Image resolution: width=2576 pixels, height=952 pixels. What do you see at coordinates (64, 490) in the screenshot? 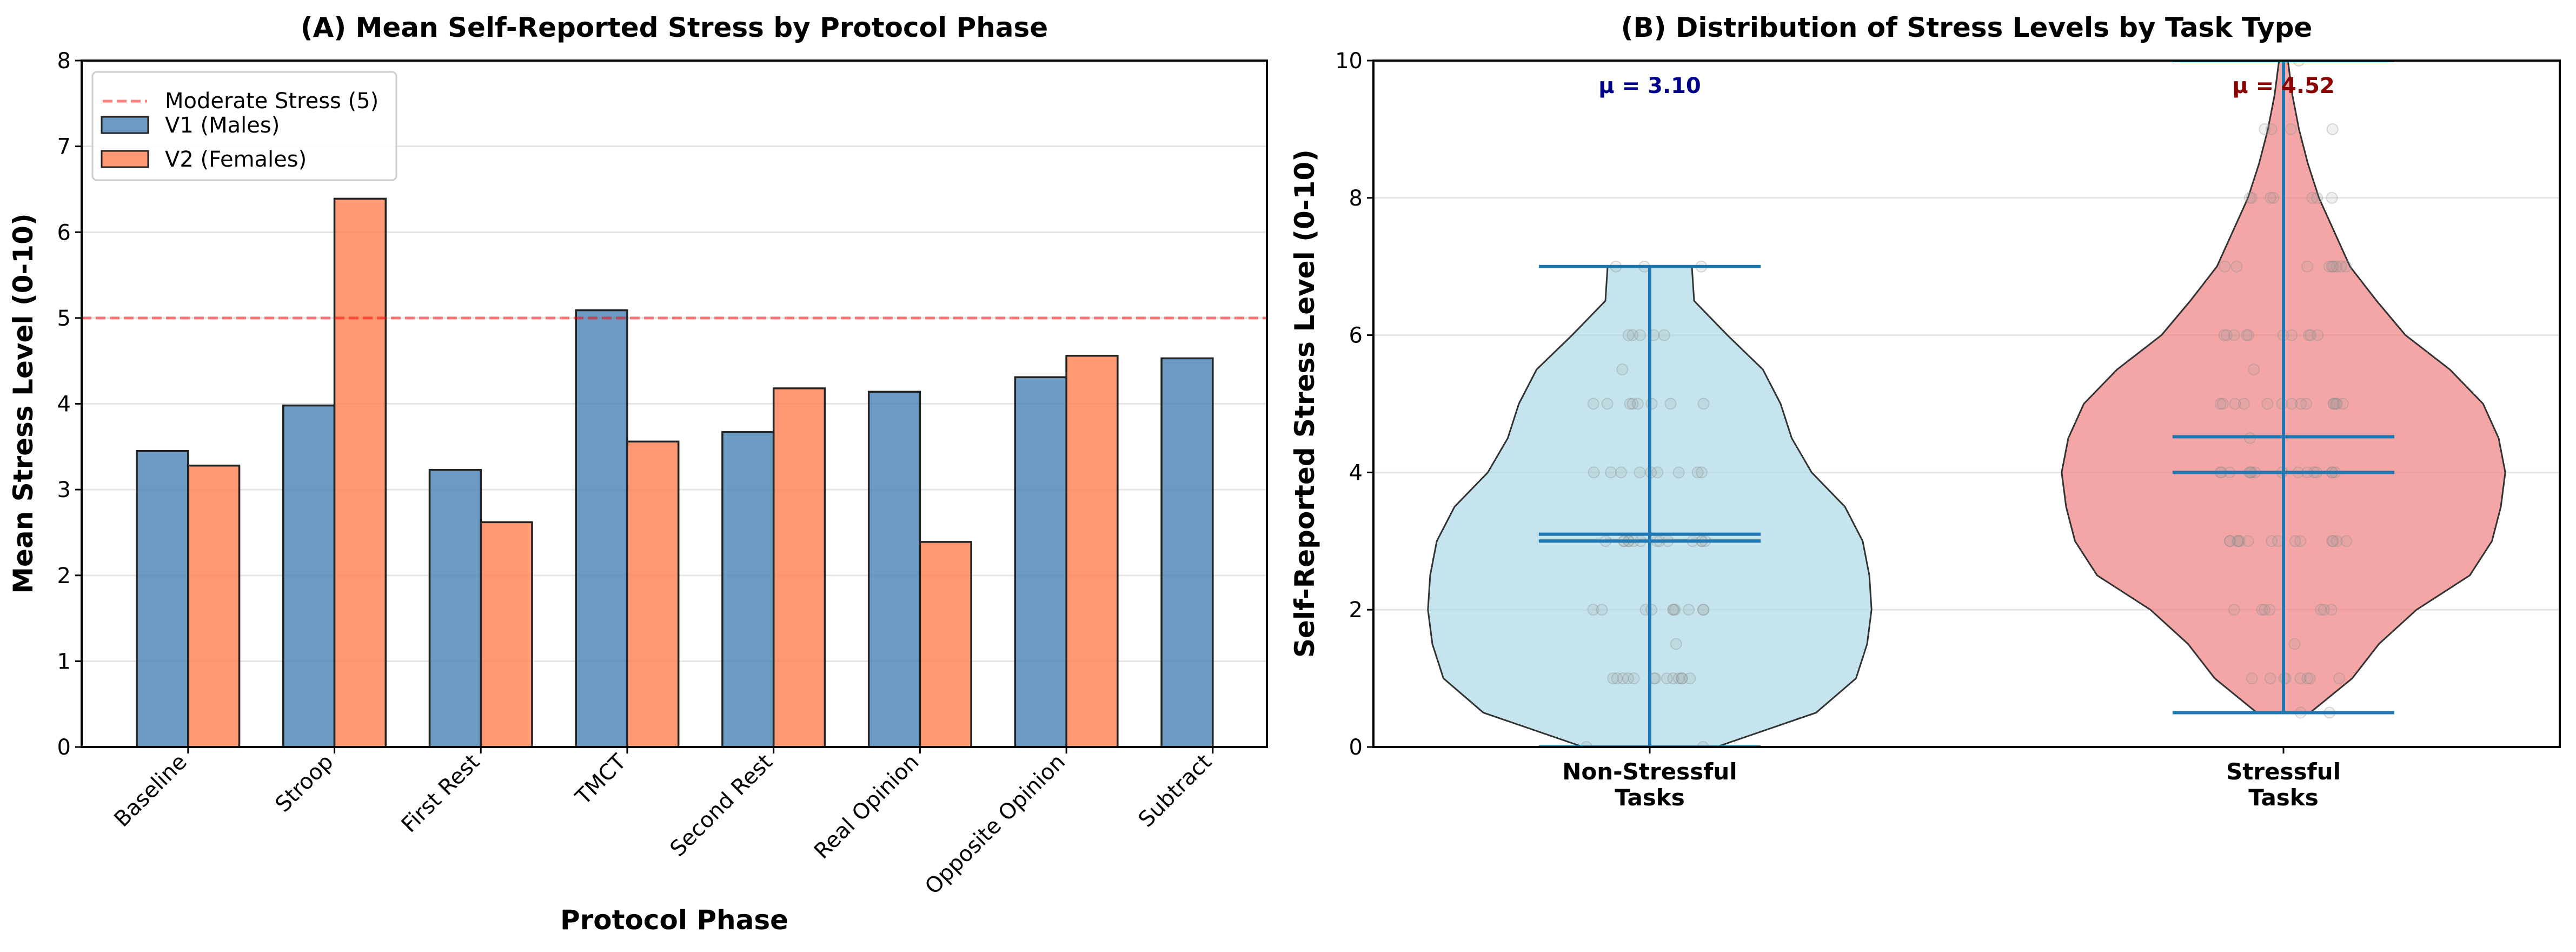
I see `y-tick-label: 3` at bounding box center [64, 490].